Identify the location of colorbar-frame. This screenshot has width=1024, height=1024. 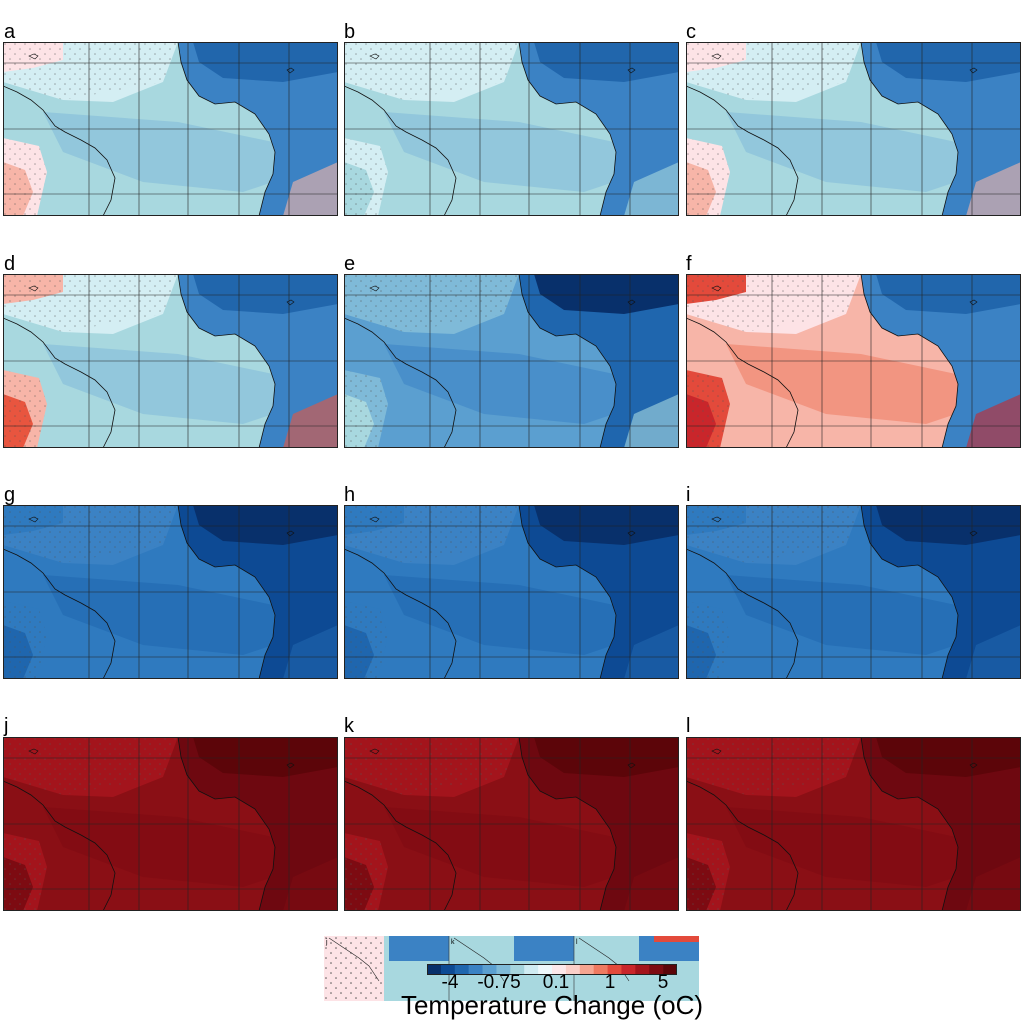
(552, 969).